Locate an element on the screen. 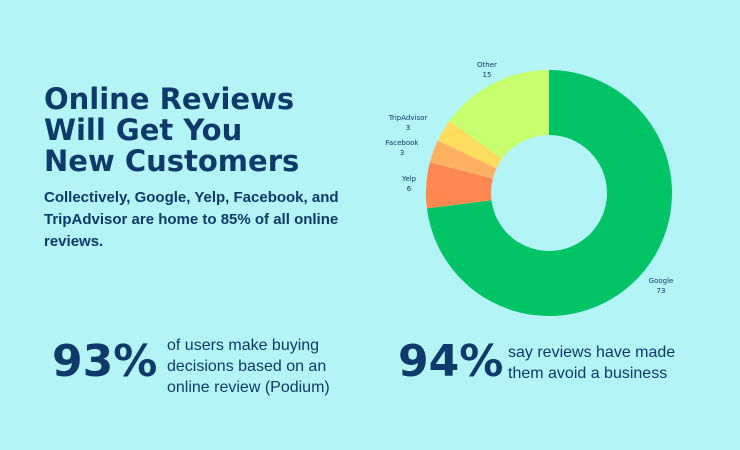  slice-value-yelp: 6 is located at coordinates (409, 189).